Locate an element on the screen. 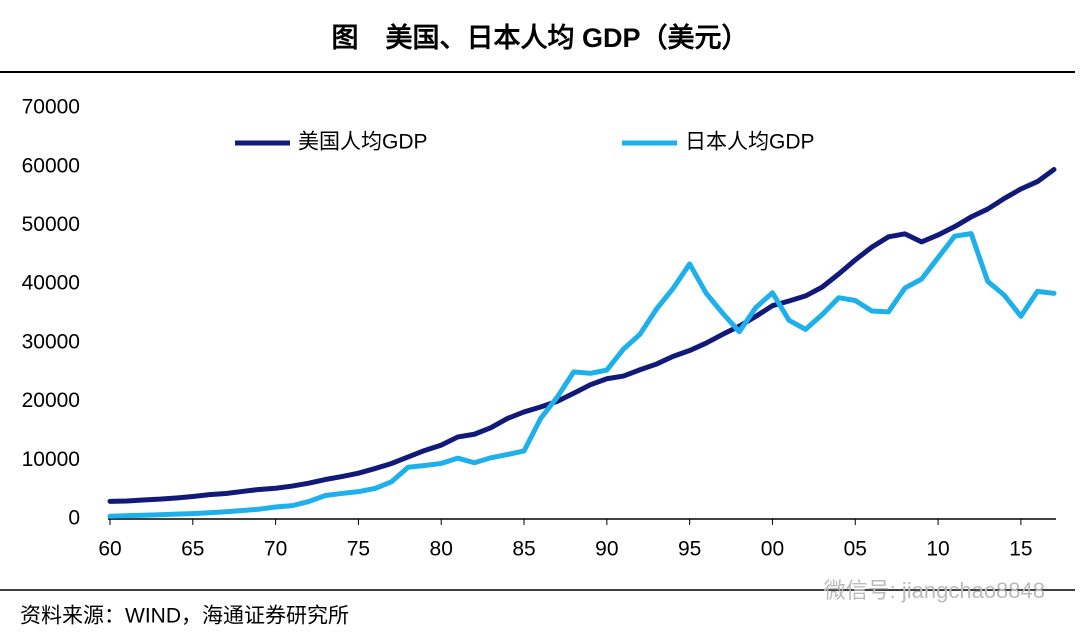 This screenshot has width=1080, height=642. x-tick-label: 60 is located at coordinates (109, 549).